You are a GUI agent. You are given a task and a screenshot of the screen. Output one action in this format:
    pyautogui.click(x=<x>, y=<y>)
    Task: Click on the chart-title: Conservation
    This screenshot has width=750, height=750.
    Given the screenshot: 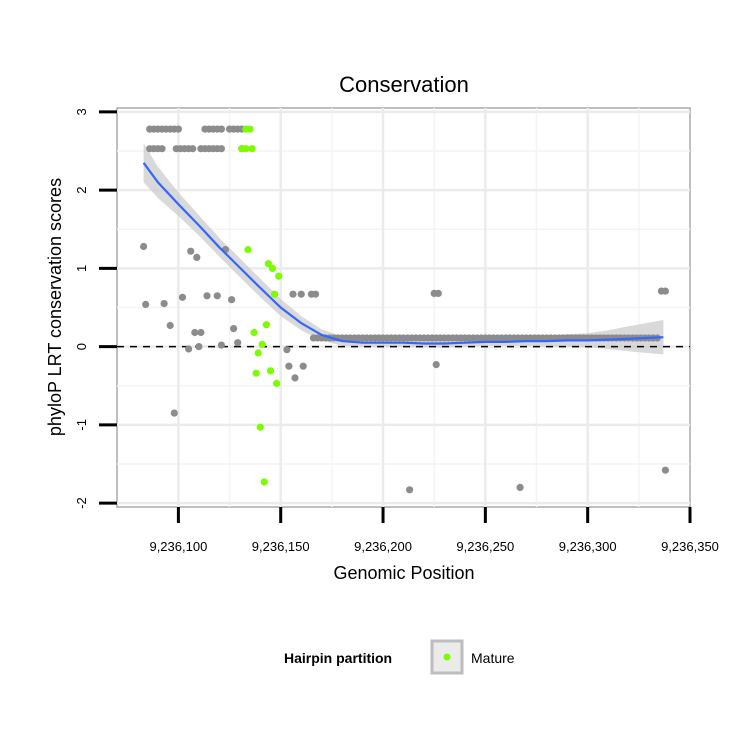 What is the action you would take?
    pyautogui.click(x=404, y=84)
    